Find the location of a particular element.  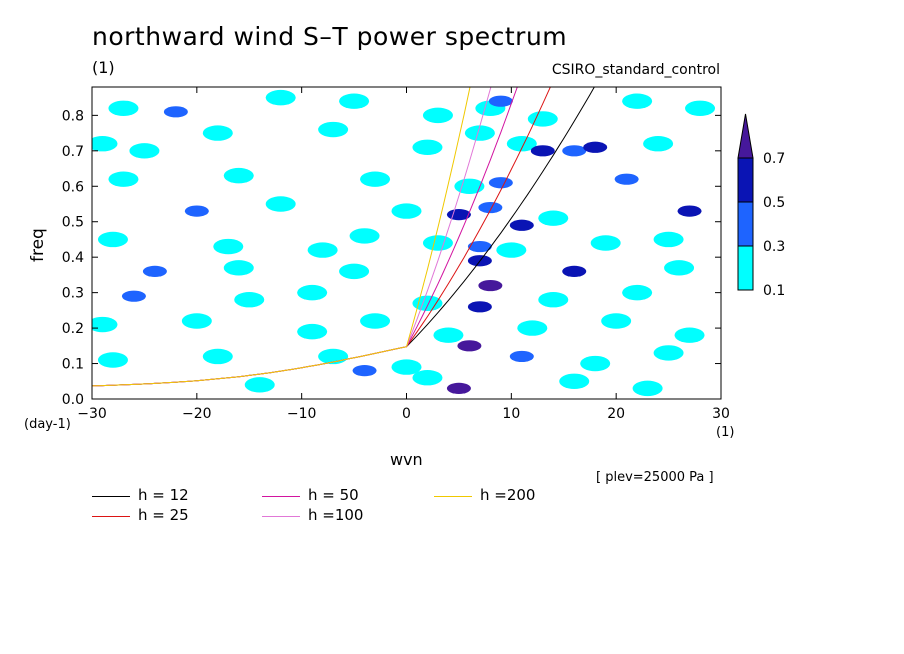

colorbar-label: 0.1 is located at coordinates (774, 291).